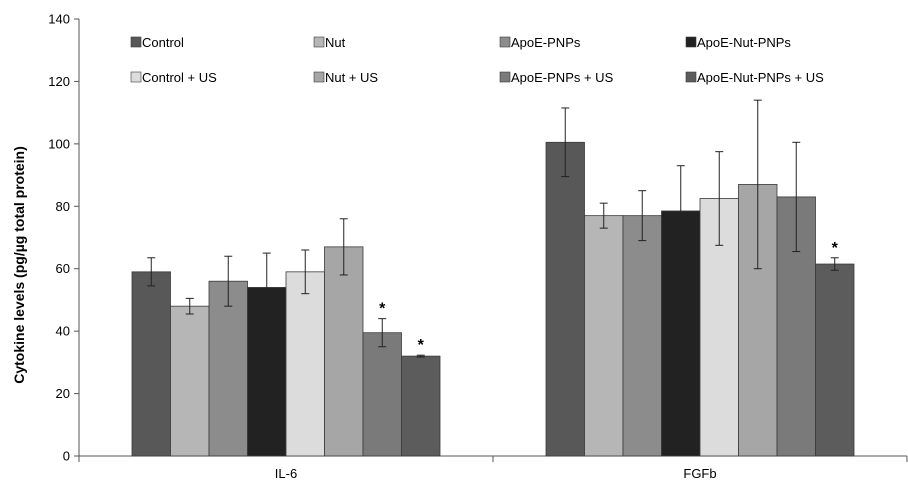 This screenshot has width=908, height=481. What do you see at coordinates (63, 206) in the screenshot?
I see `y-tick-label: 80` at bounding box center [63, 206].